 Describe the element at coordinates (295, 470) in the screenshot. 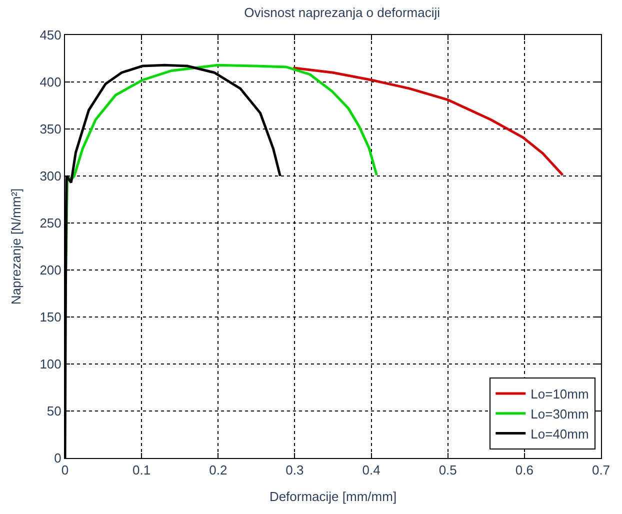

I see `x-tick-label: 0.3` at that location.